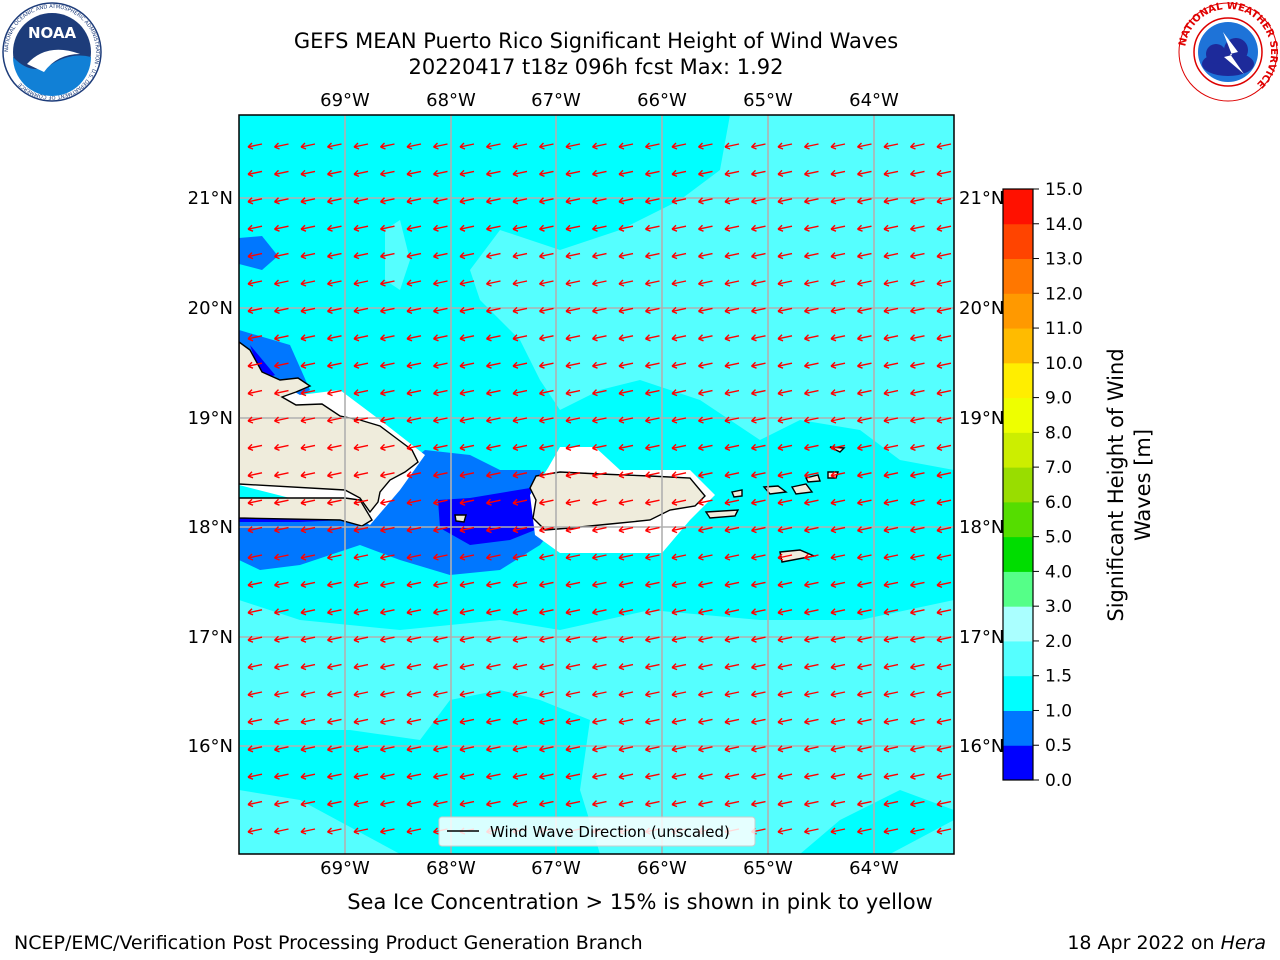  What do you see at coordinates (1166, 943) in the screenshot?
I see `footer-date: 18 Apr 2022 on Hera` at bounding box center [1166, 943].